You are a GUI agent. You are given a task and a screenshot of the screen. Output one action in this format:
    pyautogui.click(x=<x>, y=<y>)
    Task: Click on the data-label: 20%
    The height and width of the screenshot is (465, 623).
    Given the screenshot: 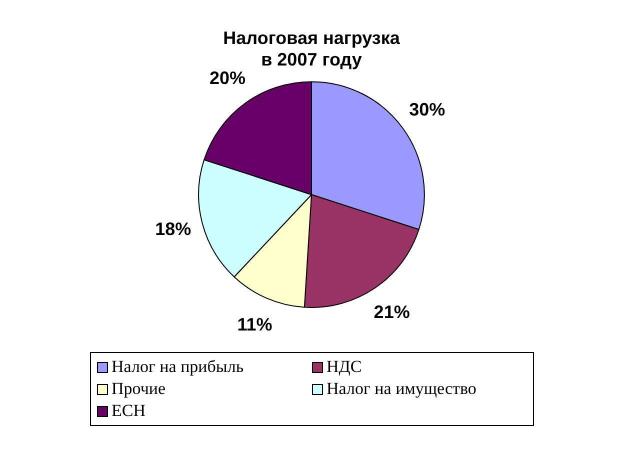 What is the action you would take?
    pyautogui.click(x=227, y=78)
    